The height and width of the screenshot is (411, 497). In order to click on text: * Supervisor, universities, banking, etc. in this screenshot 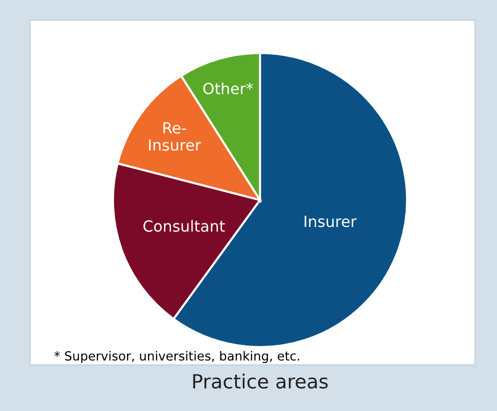, I will do `click(177, 357)`.